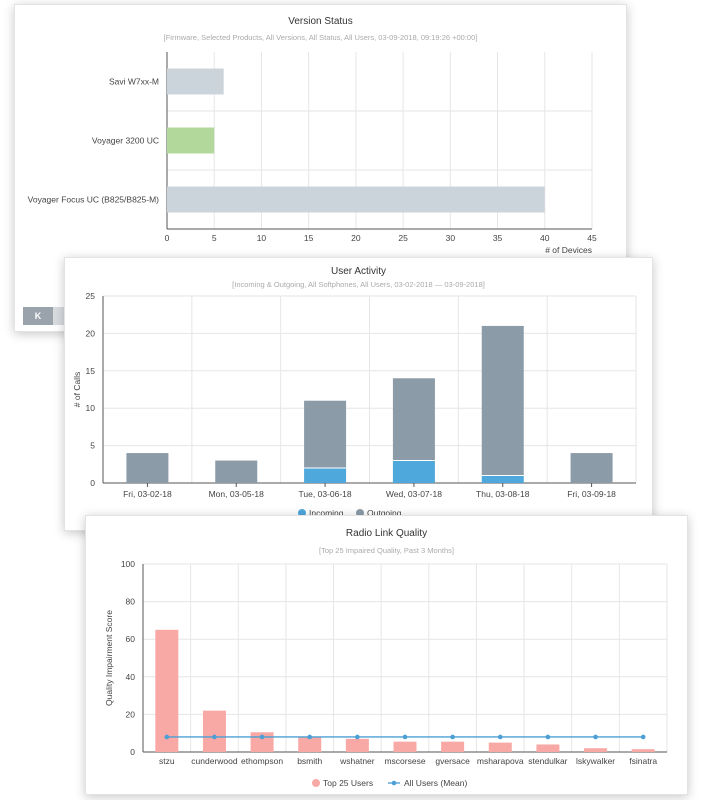 Image resolution: width=703 pixels, height=800 pixels. Describe the element at coordinates (128, 564) in the screenshot. I see `y-tick-label: 100` at that location.